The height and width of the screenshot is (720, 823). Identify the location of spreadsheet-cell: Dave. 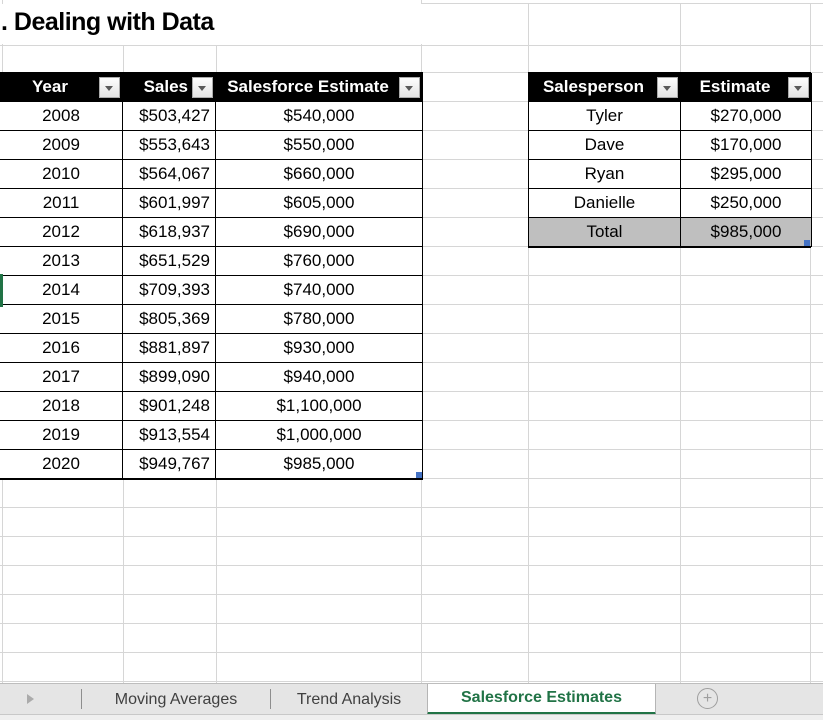
(605, 145).